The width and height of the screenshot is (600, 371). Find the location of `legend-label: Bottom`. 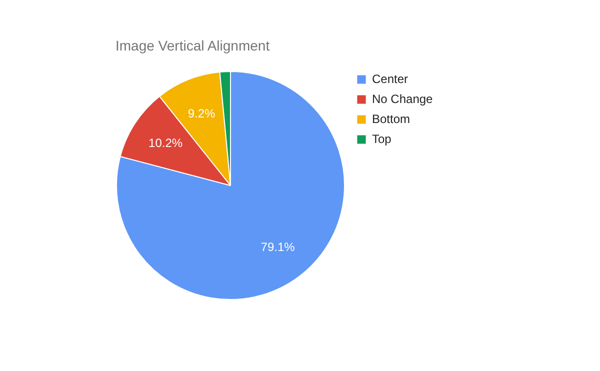

legend-label: Bottom is located at coordinates (391, 119).